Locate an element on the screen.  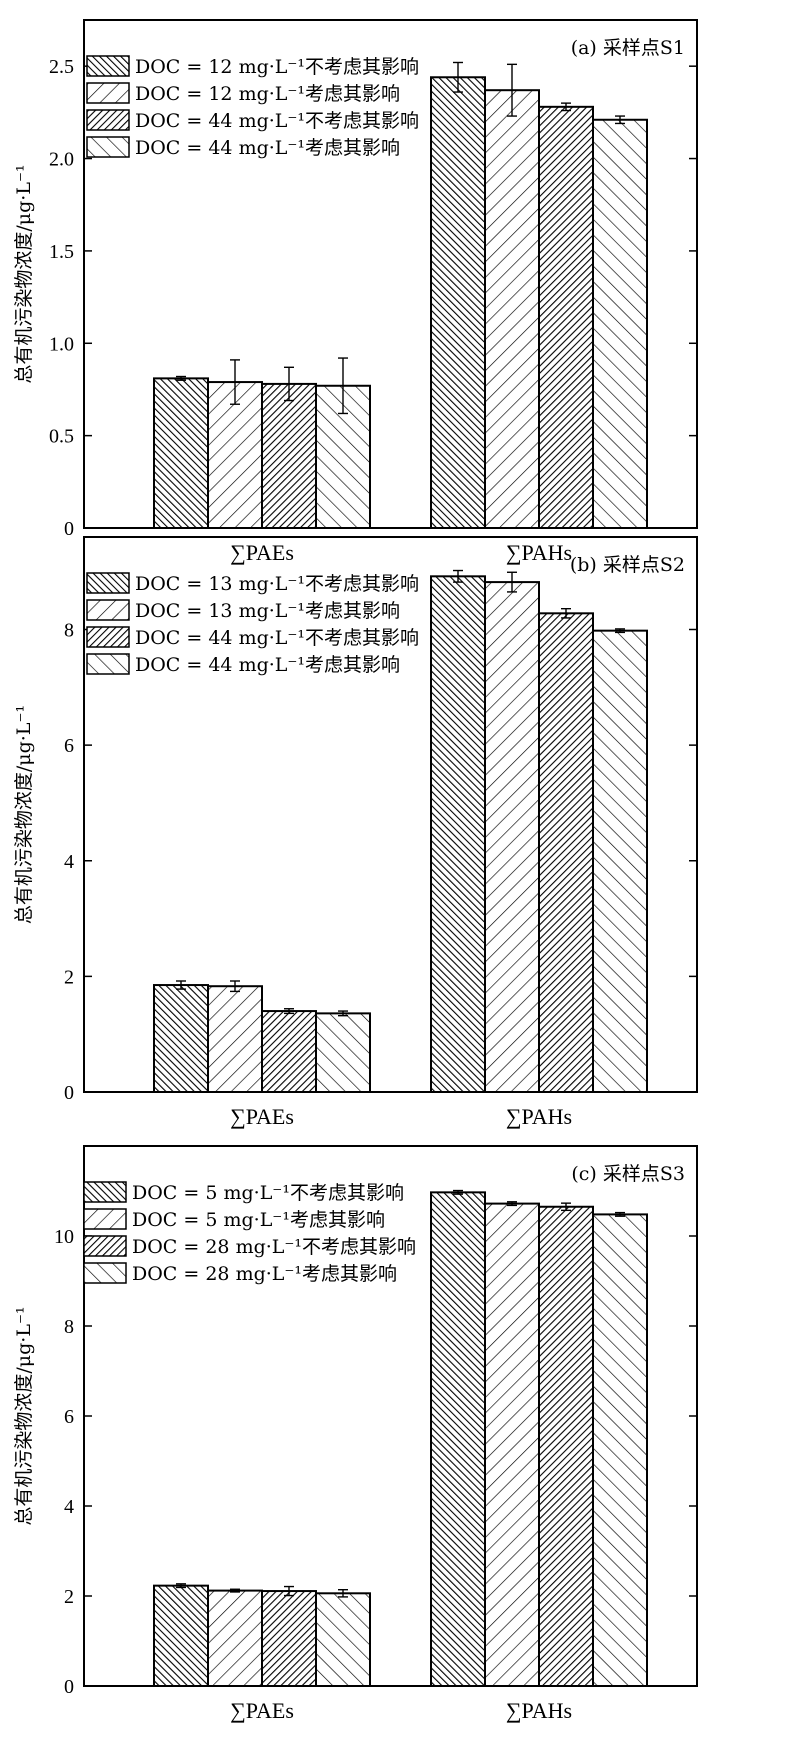
y-tick-label: 0.5 is located at coordinates (61, 437).